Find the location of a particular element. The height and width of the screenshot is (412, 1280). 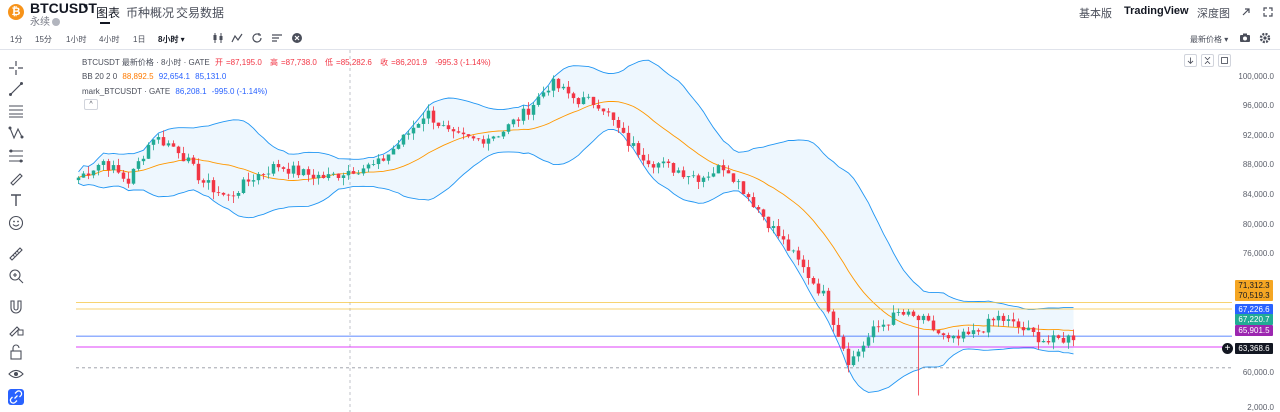

fullscreen-icon is located at coordinates (1268, 12).